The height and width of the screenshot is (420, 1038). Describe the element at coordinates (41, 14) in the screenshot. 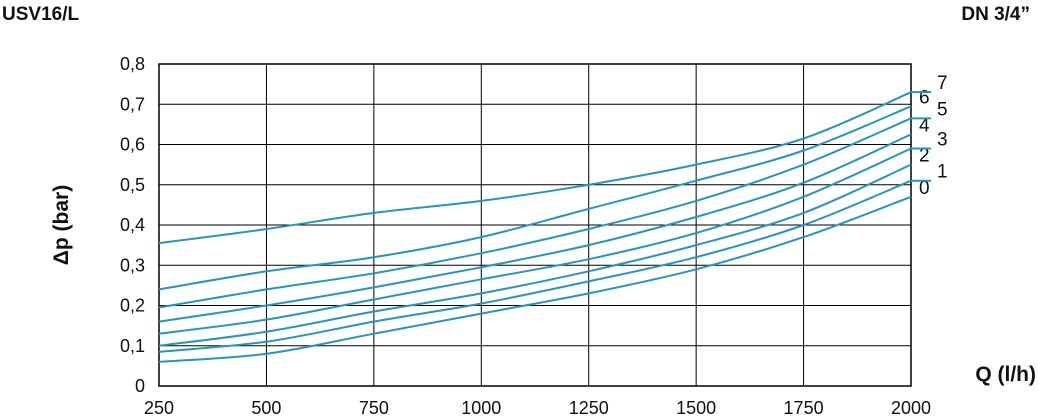

I see `chart-title-model: USV16/L` at that location.